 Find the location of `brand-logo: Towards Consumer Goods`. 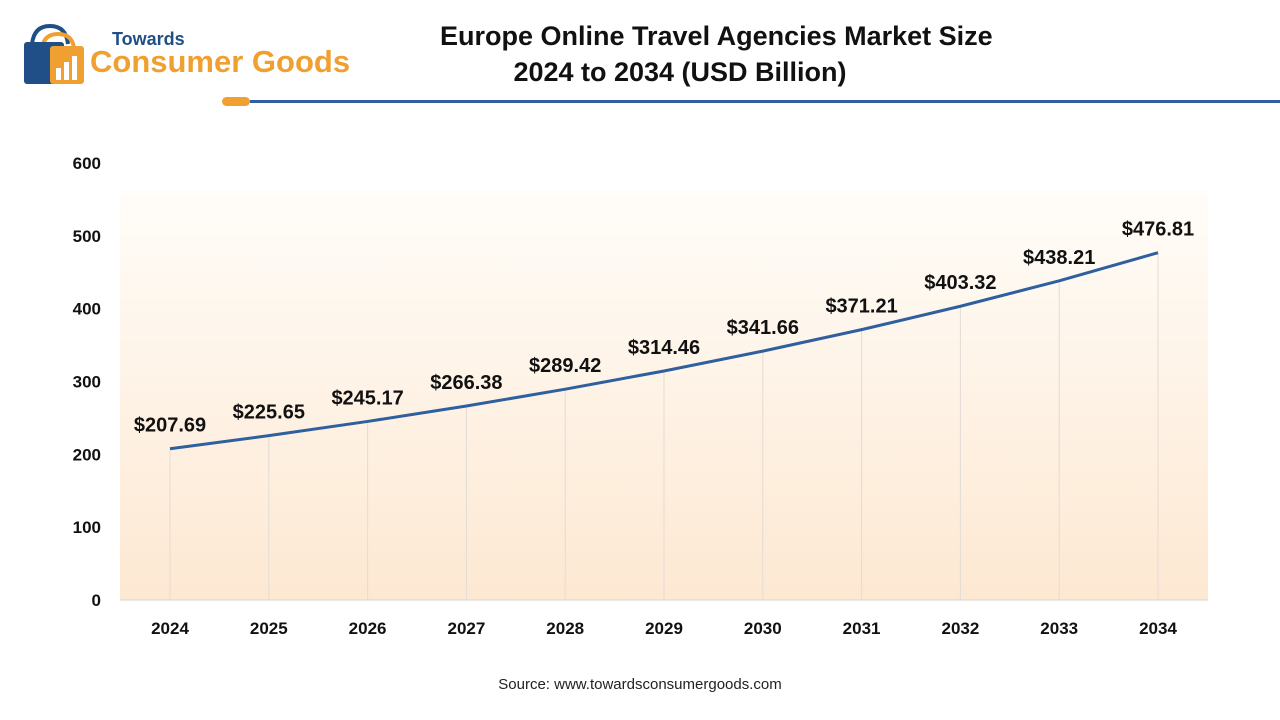

brand-logo: Towards Consumer Goods is located at coordinates (200, 57).